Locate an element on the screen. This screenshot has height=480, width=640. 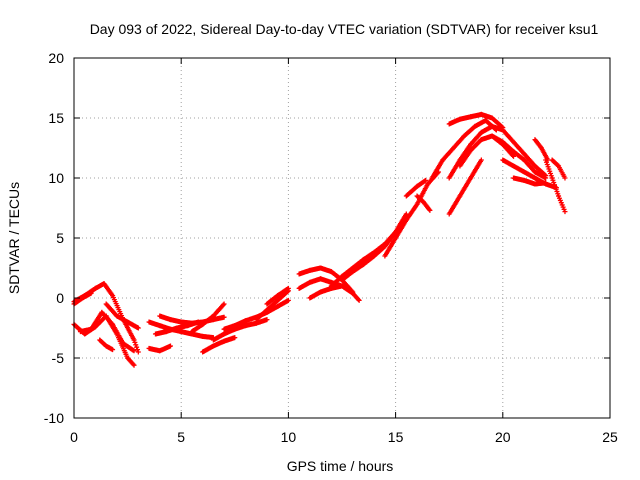
y-tick-label: 5 is located at coordinates (60, 238).